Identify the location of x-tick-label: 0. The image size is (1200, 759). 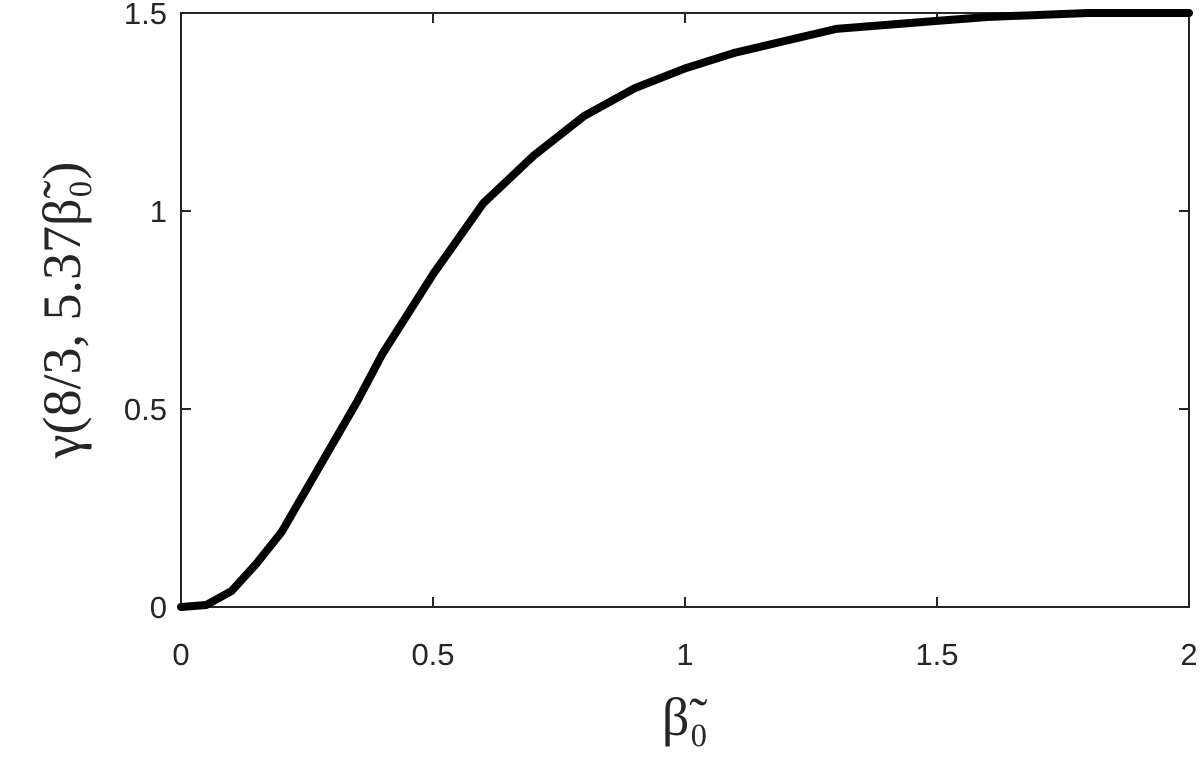
(180, 654).